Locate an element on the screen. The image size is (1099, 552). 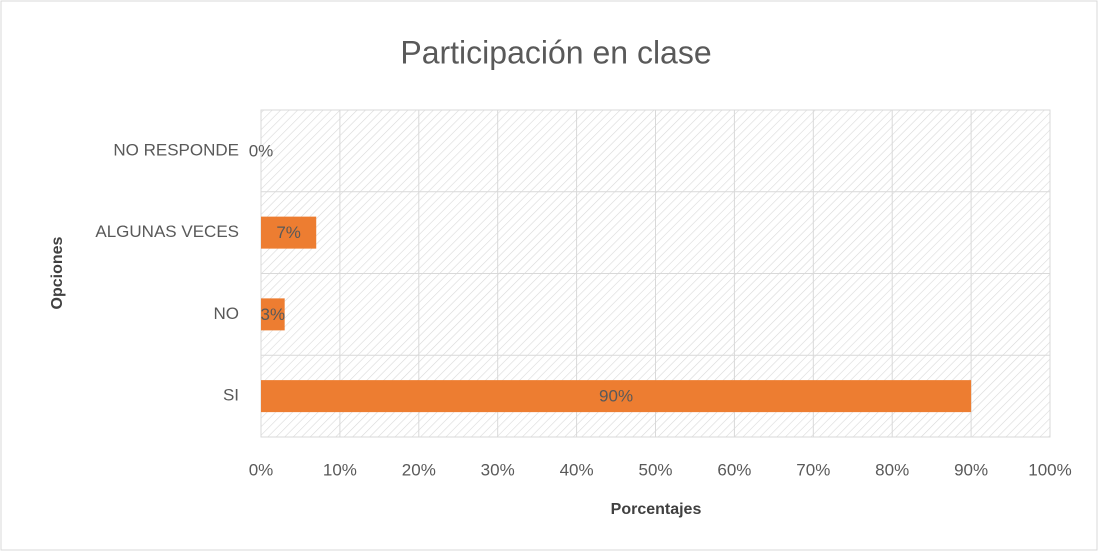
y-tick-label: SI is located at coordinates (231, 395).